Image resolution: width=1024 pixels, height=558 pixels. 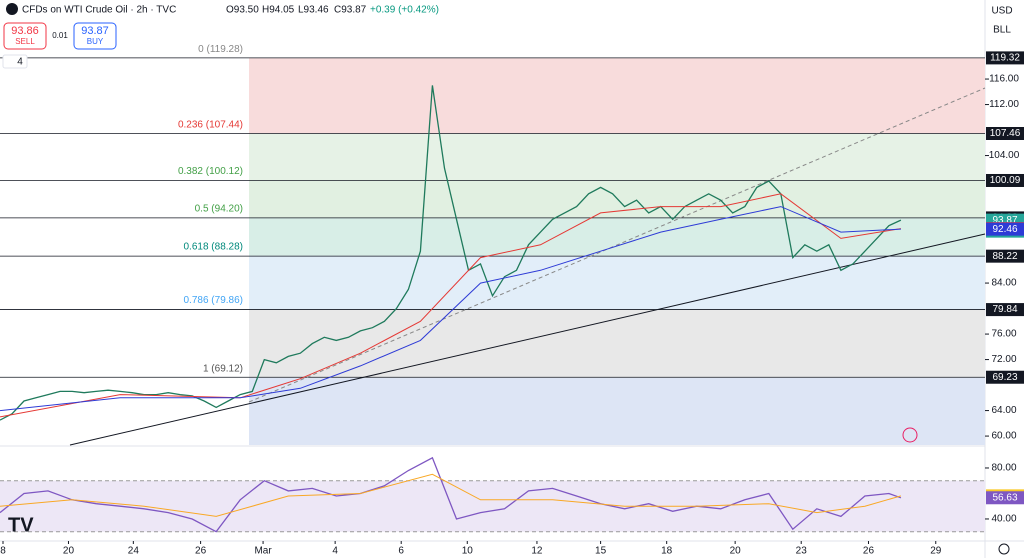 I want to click on x-tick-label: 29, so click(x=936, y=551).